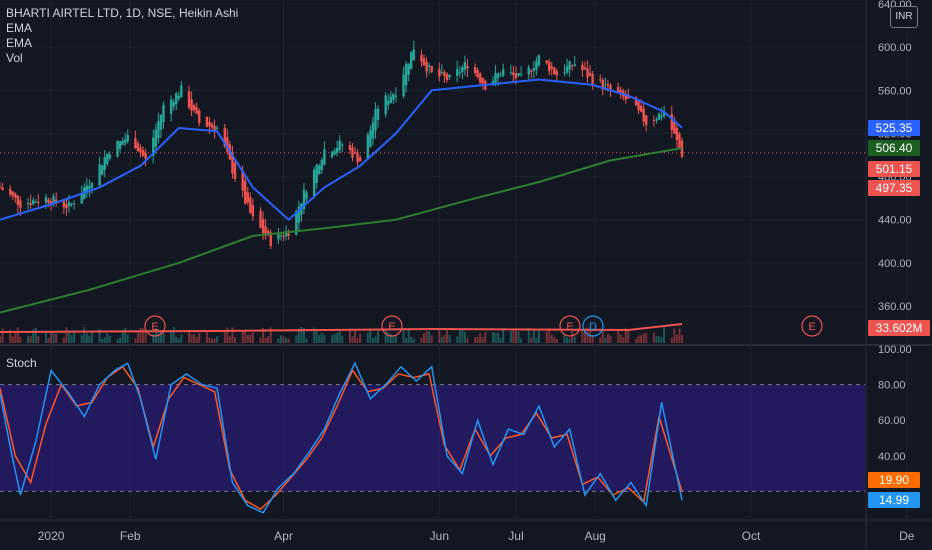 Image resolution: width=932 pixels, height=550 pixels. I want to click on stoch-label: Stoch, so click(21, 363).